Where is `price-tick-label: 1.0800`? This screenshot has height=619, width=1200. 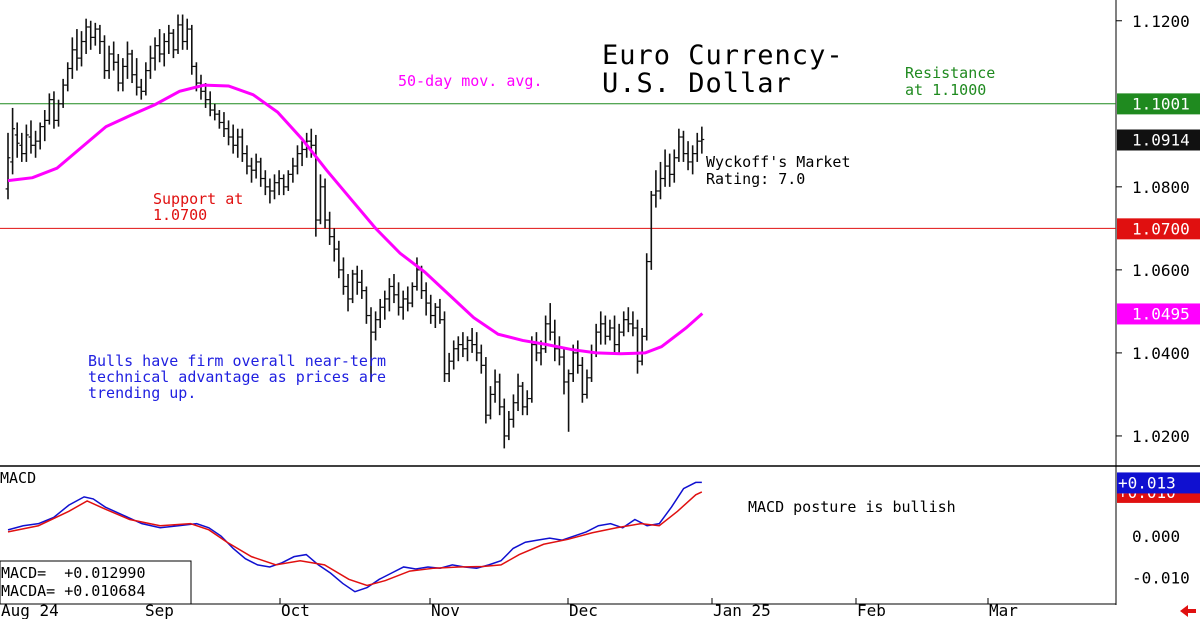
price-tick-label: 1.0800 is located at coordinates (1161, 187).